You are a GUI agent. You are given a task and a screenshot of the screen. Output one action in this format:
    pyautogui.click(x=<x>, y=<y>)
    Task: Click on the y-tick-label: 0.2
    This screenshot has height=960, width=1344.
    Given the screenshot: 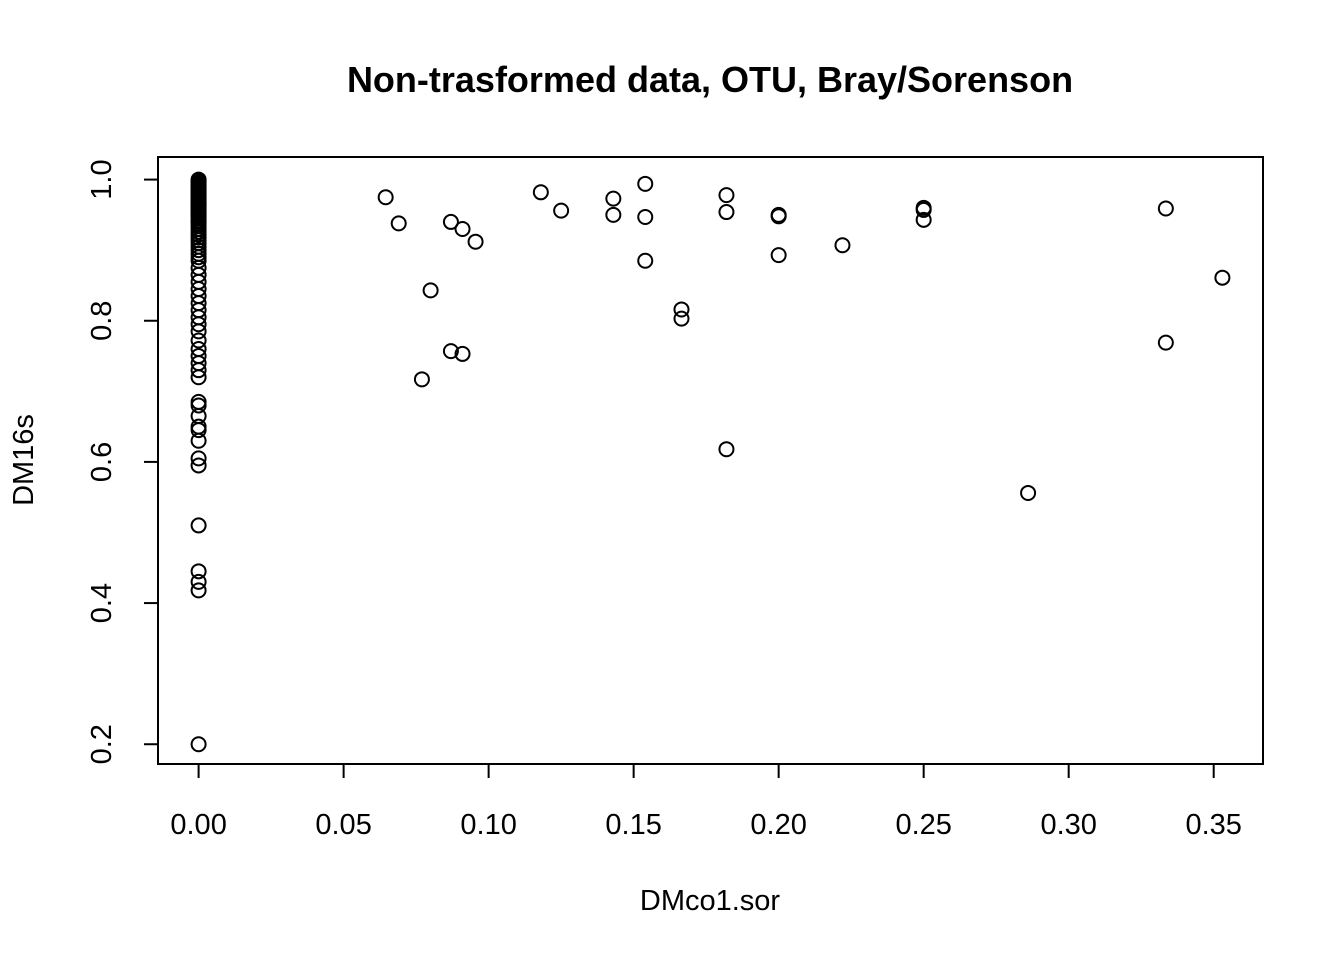 What is the action you would take?
    pyautogui.click(x=102, y=744)
    